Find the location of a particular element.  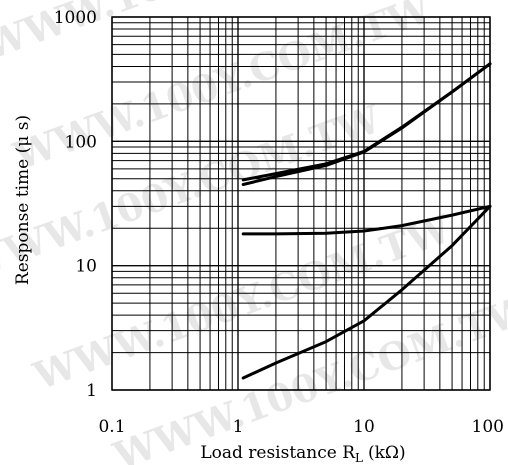

y-tick-label: 100 is located at coordinates (81, 142).